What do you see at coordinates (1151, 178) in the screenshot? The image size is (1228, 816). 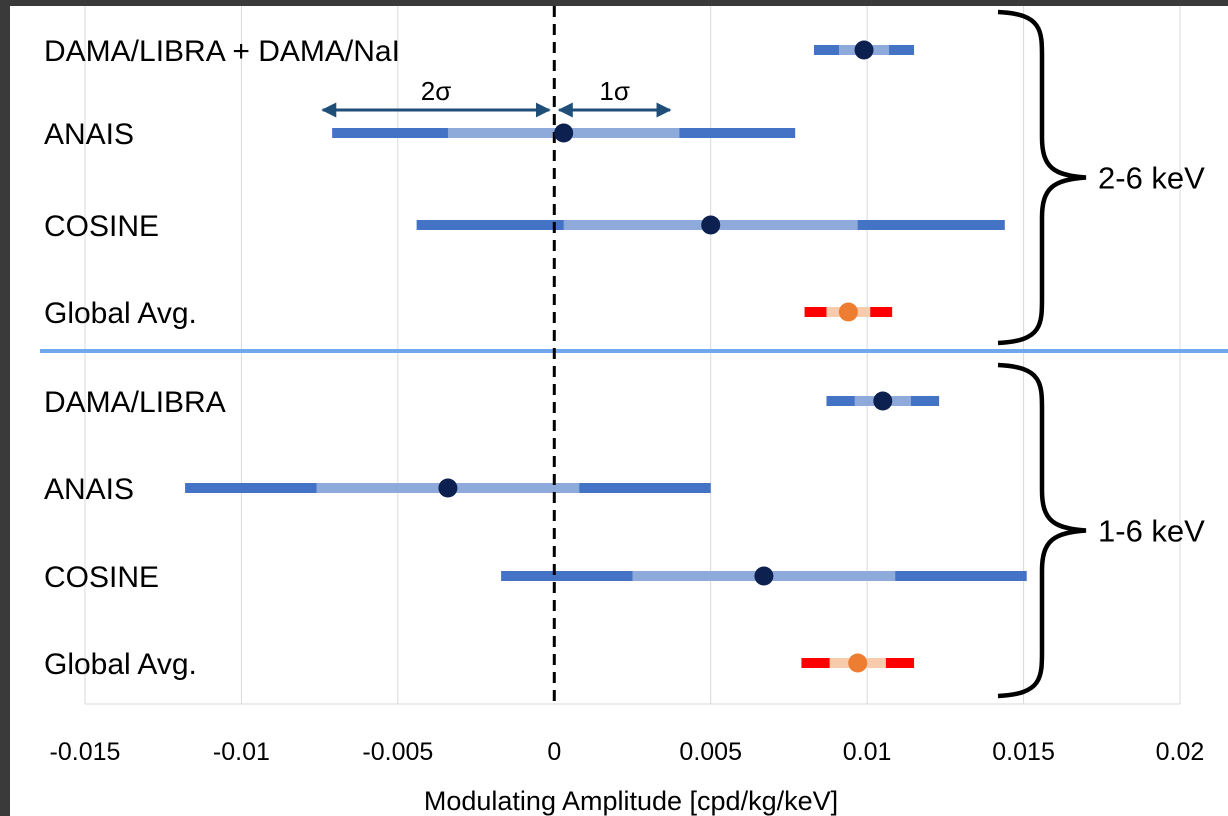 I see `energy-range-label: 2-6 keV` at bounding box center [1151, 178].